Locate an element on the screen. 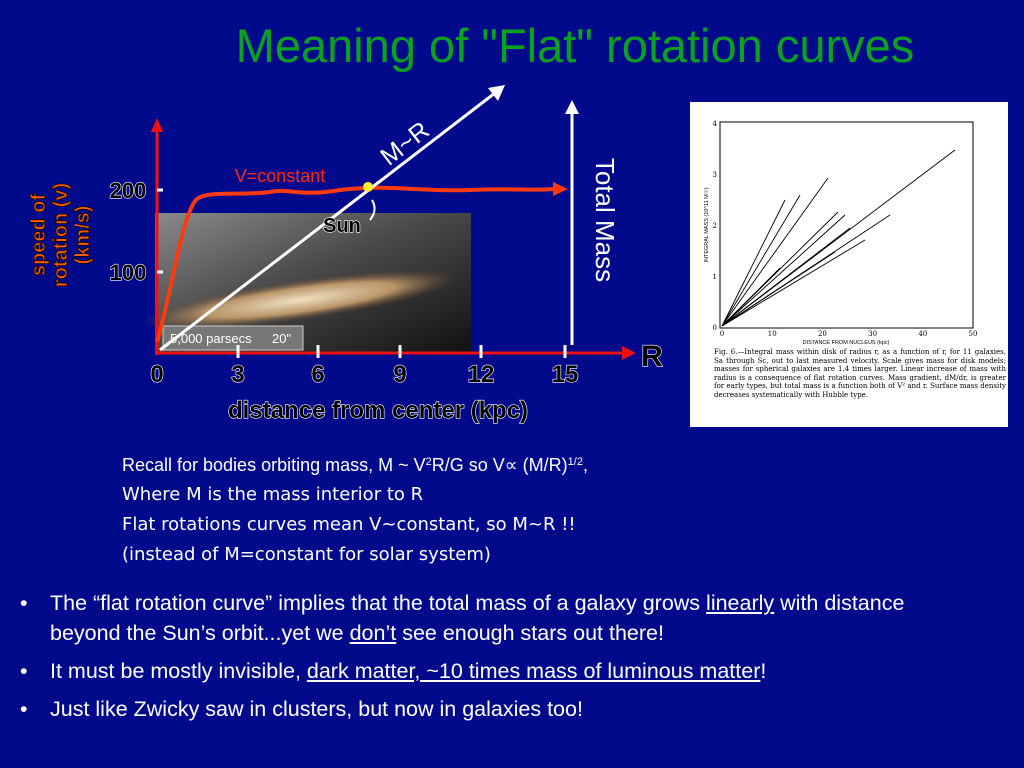  x-tick-label: 3 is located at coordinates (237, 374).